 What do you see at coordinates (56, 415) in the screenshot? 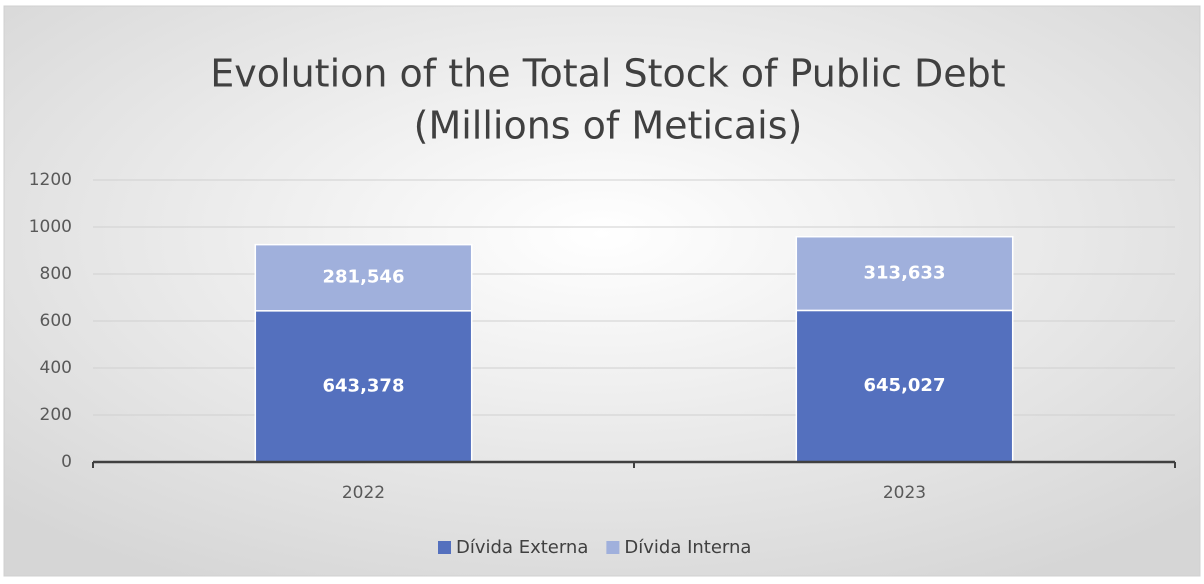
I see `y-tick-label: 200` at bounding box center [56, 415].